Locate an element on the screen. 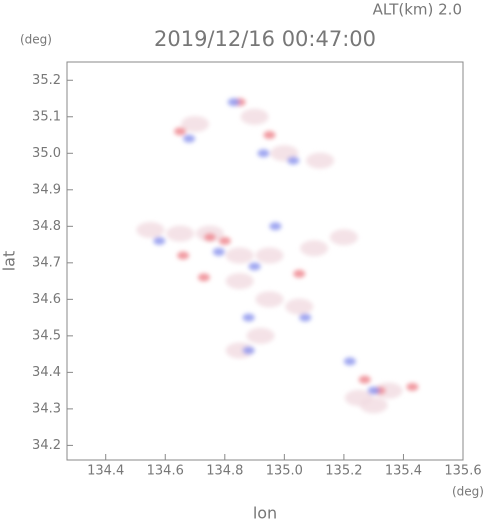 This screenshot has height=525, width=491. x-tick-label: 135.0 is located at coordinates (284, 471).